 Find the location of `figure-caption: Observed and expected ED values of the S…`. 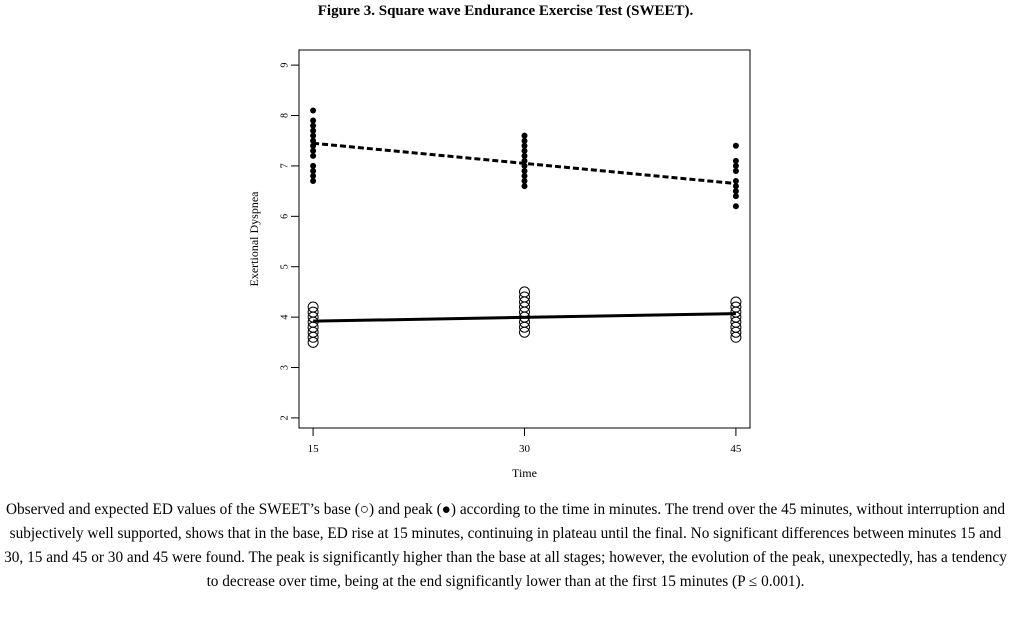

figure-caption: Observed and expected ED values of the S… is located at coordinates (505, 545).